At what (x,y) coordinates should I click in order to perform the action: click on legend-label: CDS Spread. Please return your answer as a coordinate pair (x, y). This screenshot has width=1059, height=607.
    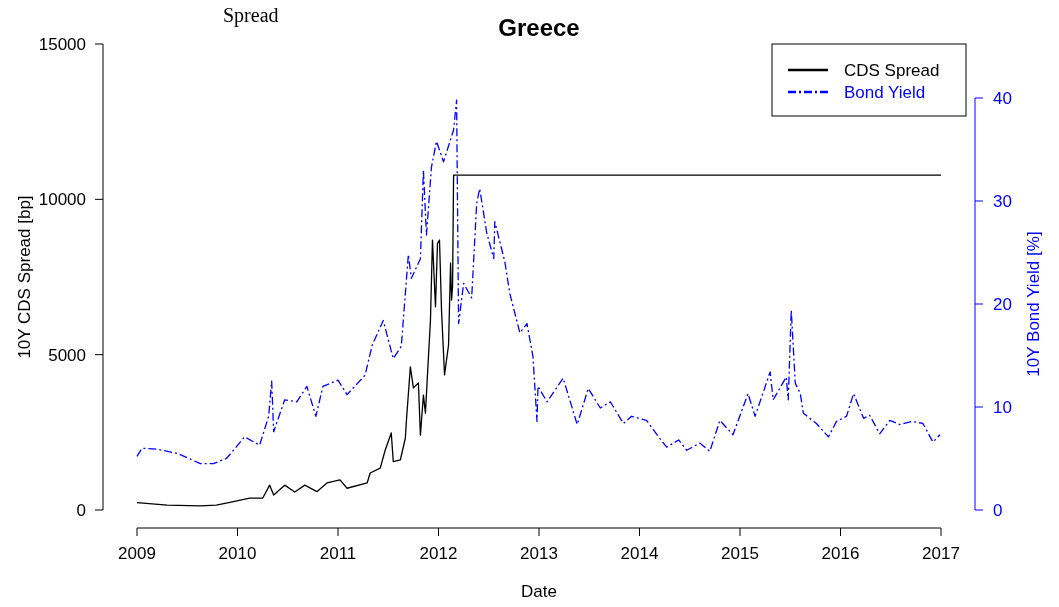
    Looking at the image, I should click on (892, 70).